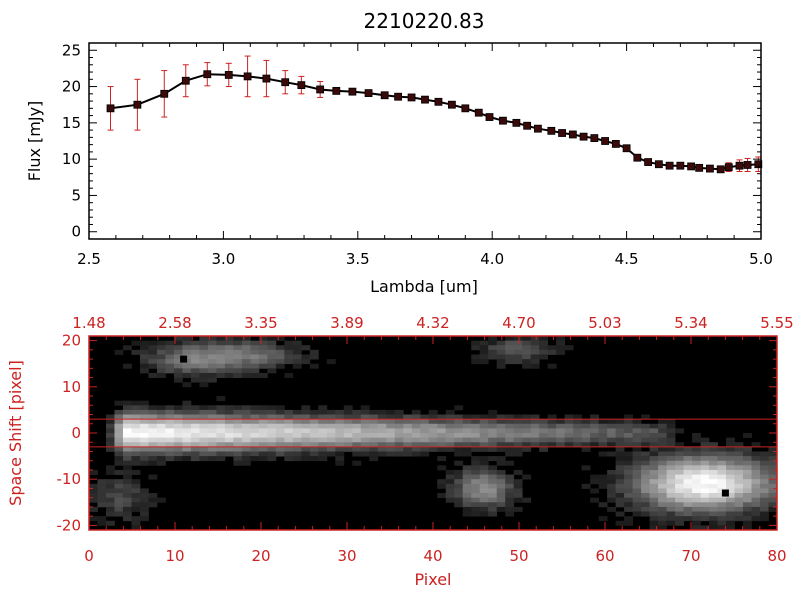 The width and height of the screenshot is (800, 600). Describe the element at coordinates (710, 168) in the screenshot. I see `data-point` at that location.